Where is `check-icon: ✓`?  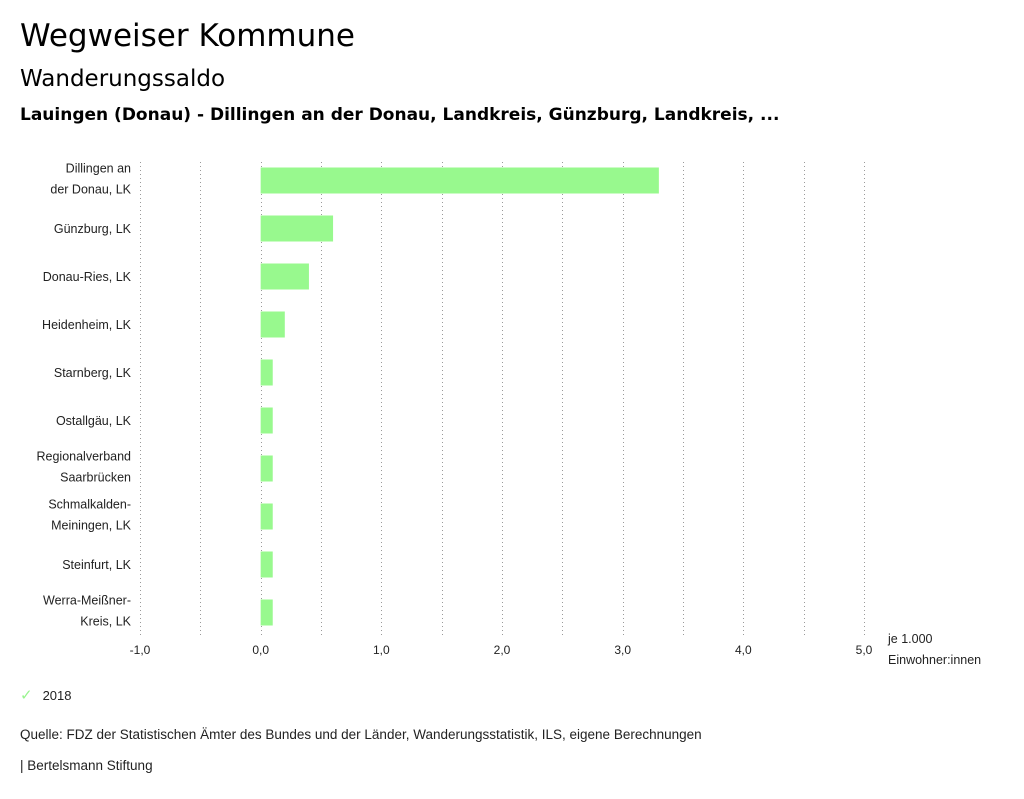 check-icon: ✓ is located at coordinates (26, 695).